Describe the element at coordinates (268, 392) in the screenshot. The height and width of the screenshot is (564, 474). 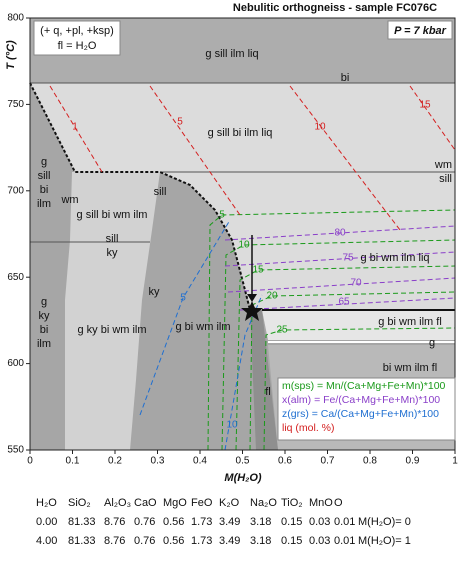
I see `field-label: fl` at that location.